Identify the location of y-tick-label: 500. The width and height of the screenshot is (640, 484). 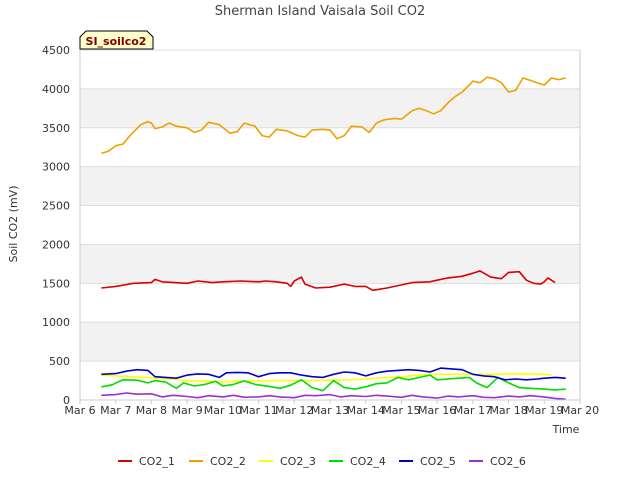
(59, 361).